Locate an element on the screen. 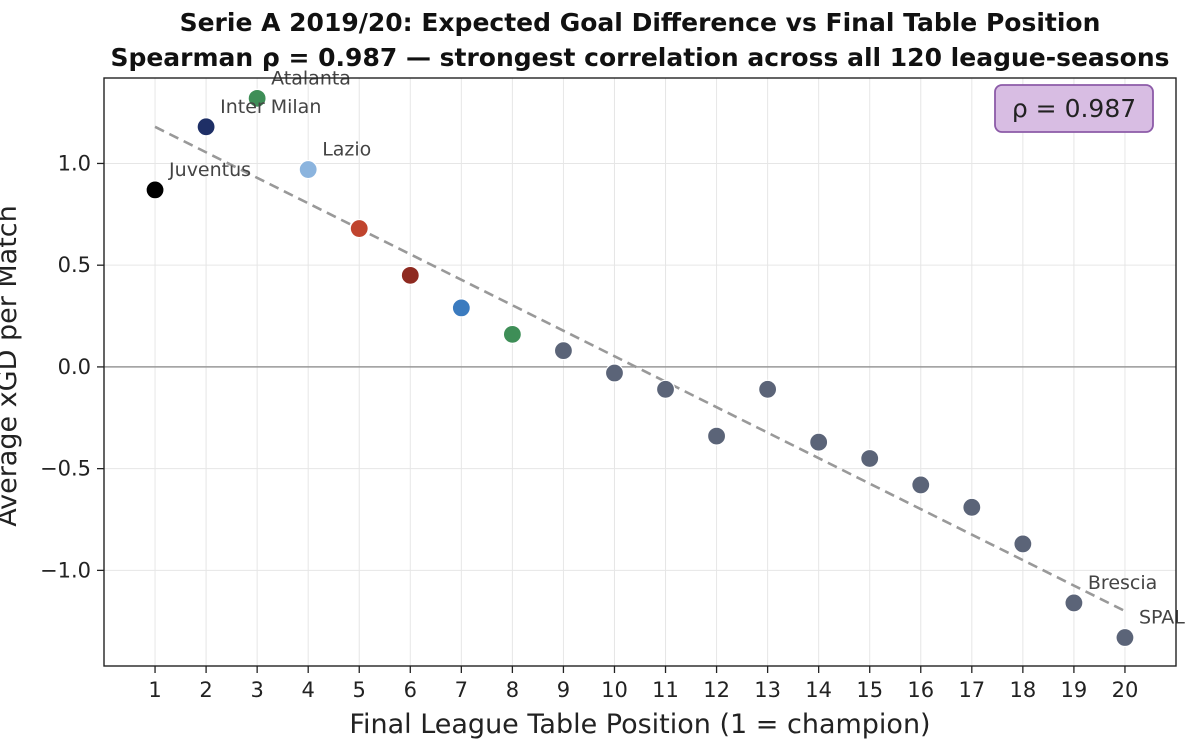 The image size is (1200, 750). point-label: Brescia is located at coordinates (1122, 583).